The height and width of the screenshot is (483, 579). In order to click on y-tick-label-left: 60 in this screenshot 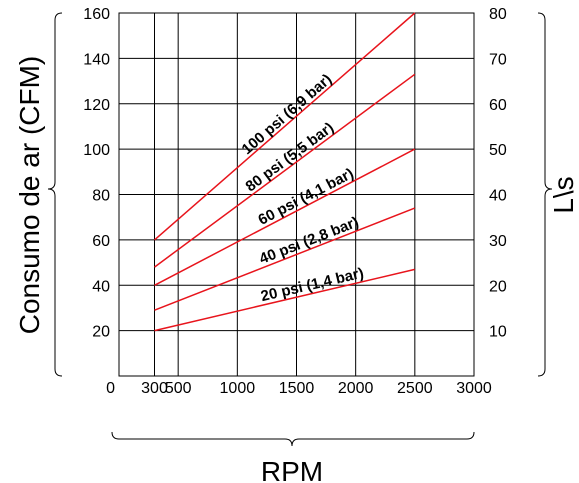, I will do `click(101, 241)`.